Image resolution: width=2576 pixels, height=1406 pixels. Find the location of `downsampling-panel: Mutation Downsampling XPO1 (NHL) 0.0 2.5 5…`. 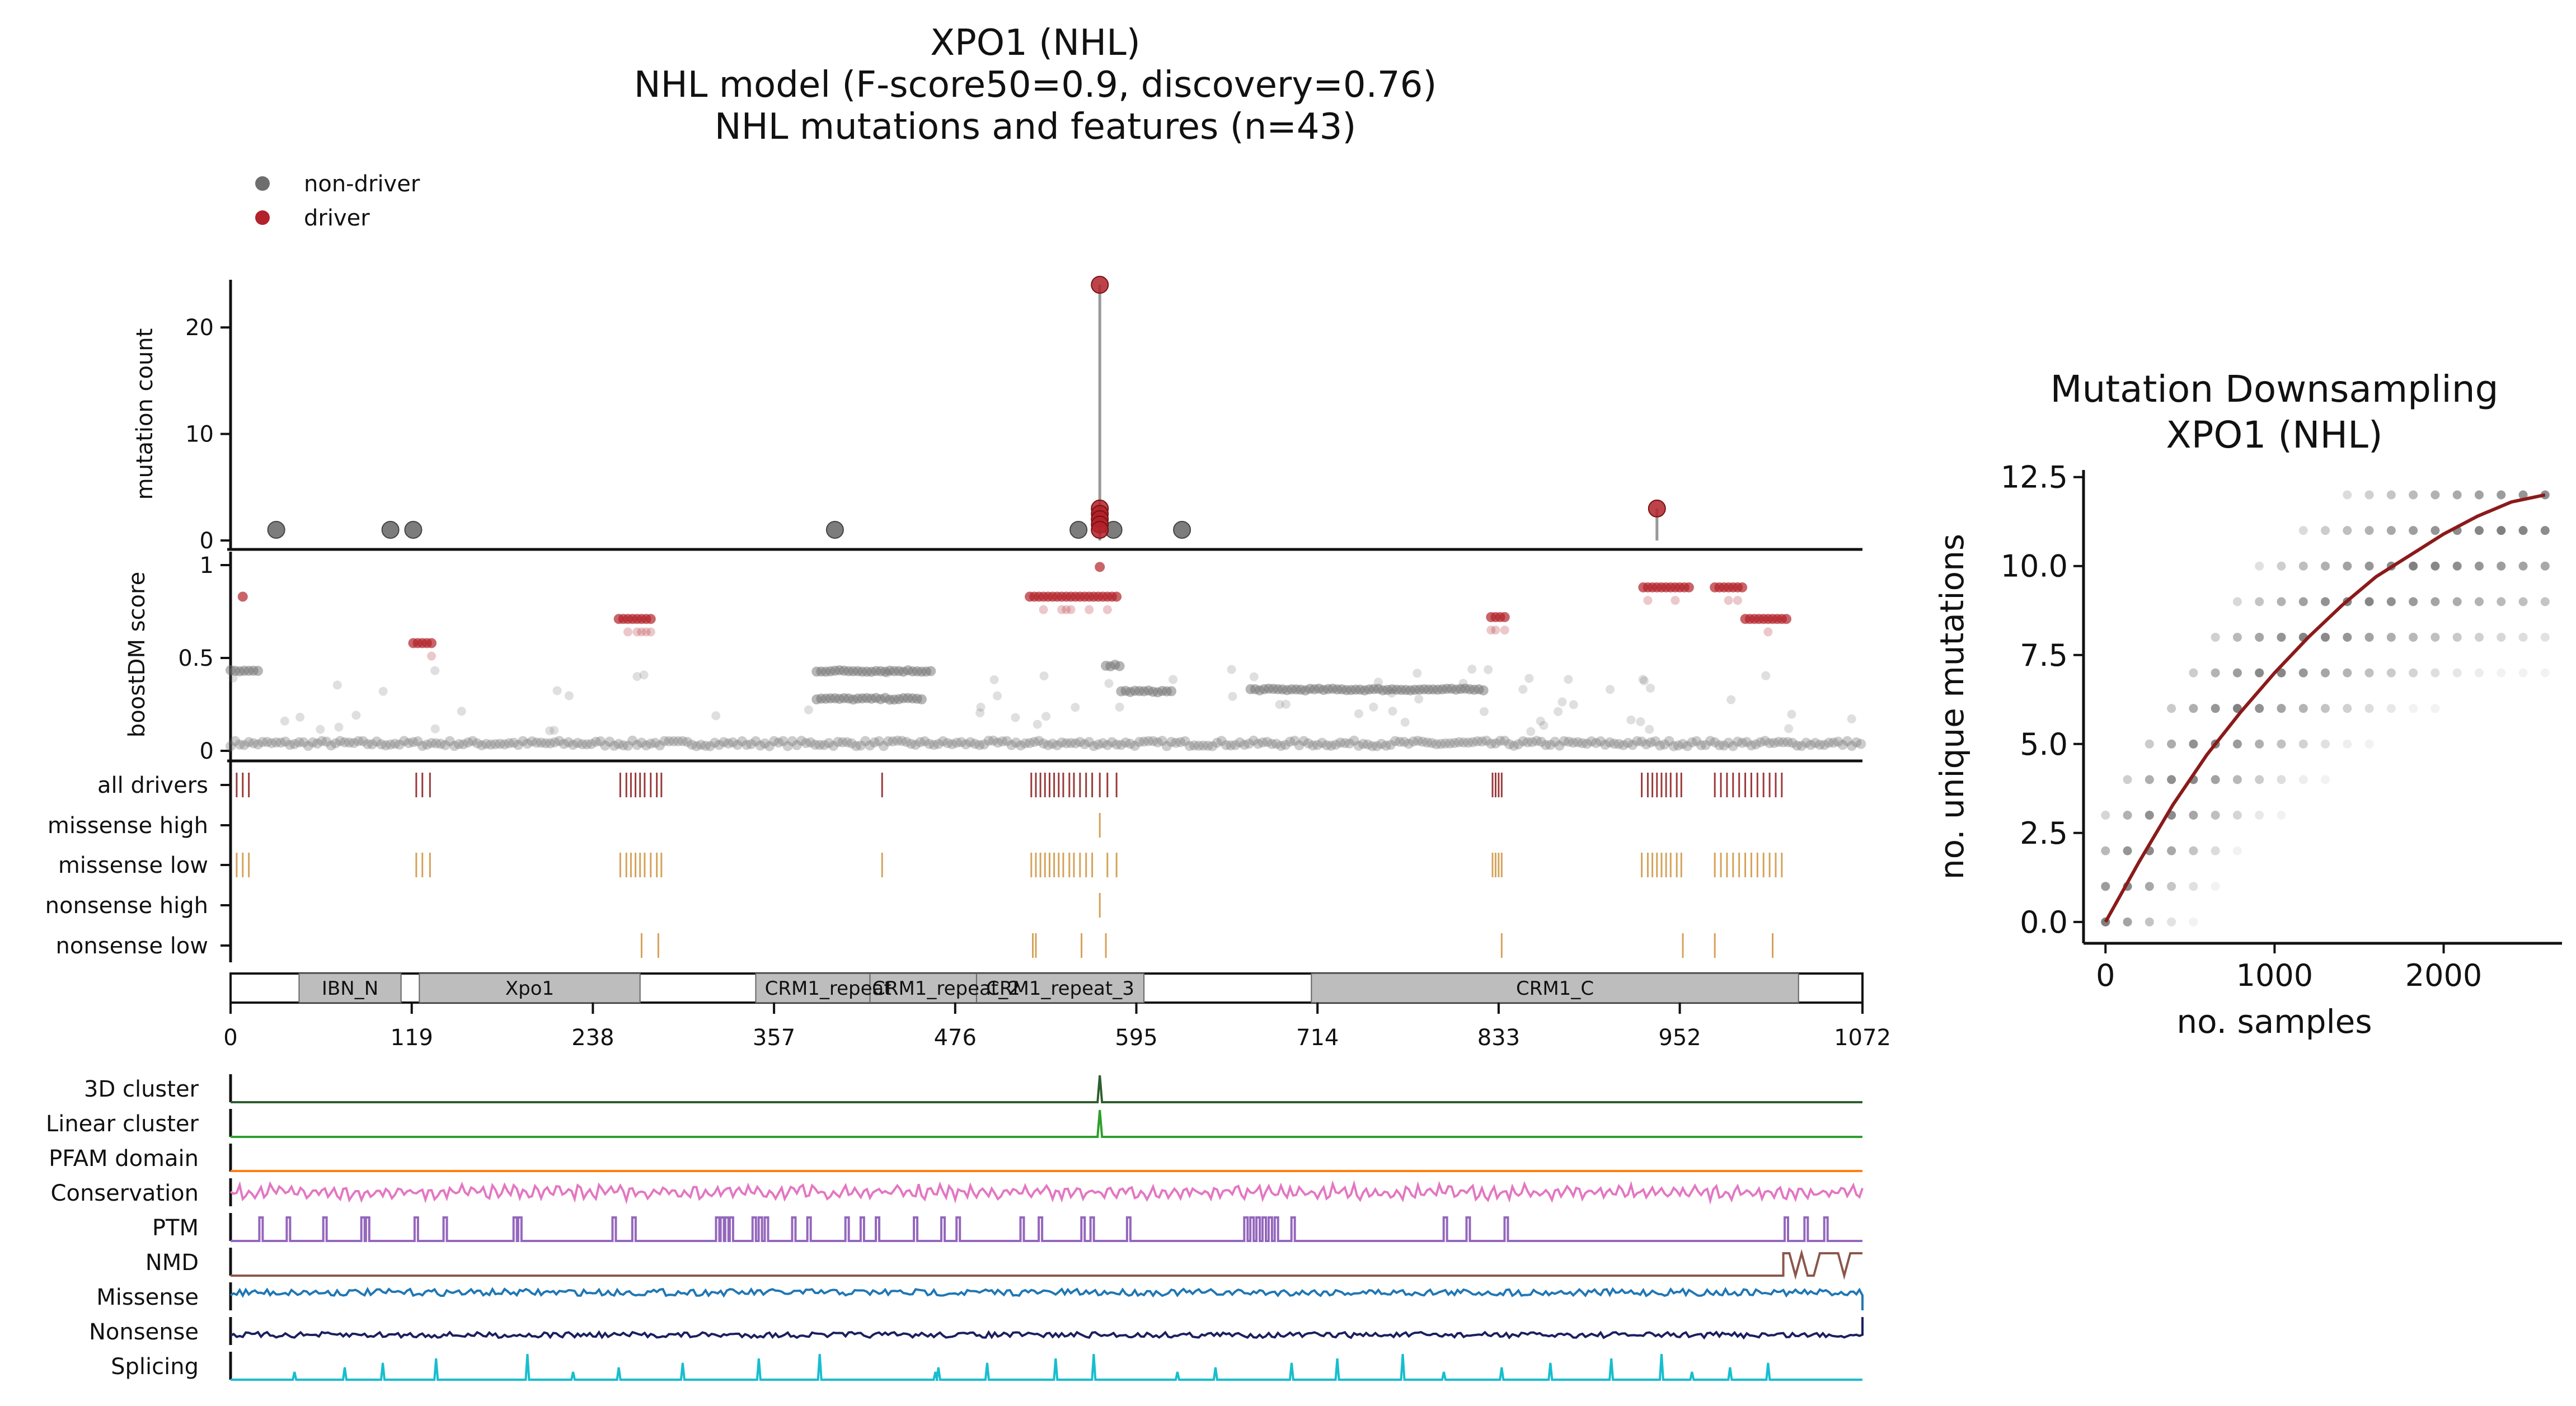

downsampling-panel: Mutation Downsampling XPO1 (NHL) 0.0 2.5 5… is located at coordinates (2247, 705).